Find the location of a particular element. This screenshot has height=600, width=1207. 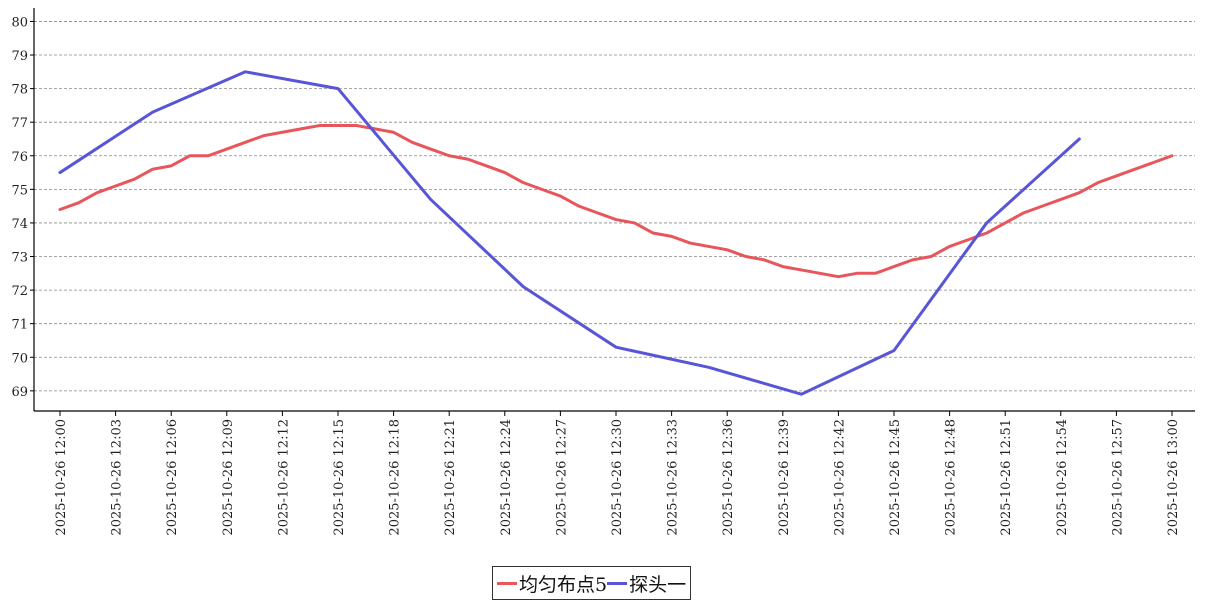

legend-label-series-2: 探头一 is located at coordinates (658, 584).